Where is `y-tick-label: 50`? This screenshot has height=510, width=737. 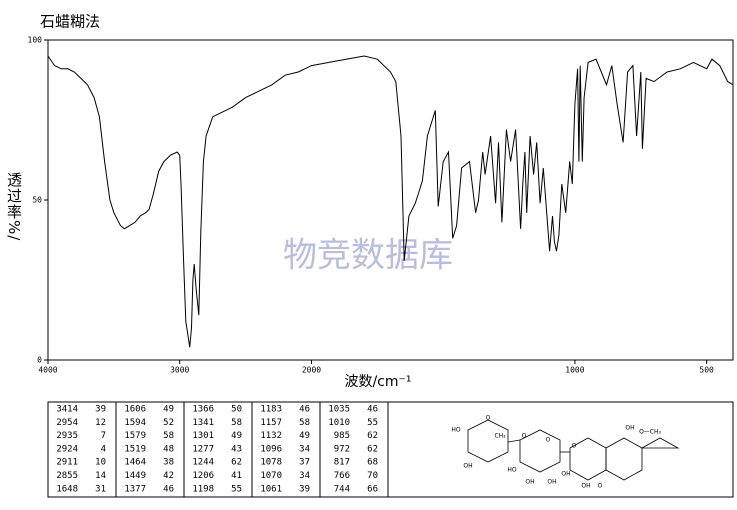 y-tick-label: 50 is located at coordinates (37, 200).